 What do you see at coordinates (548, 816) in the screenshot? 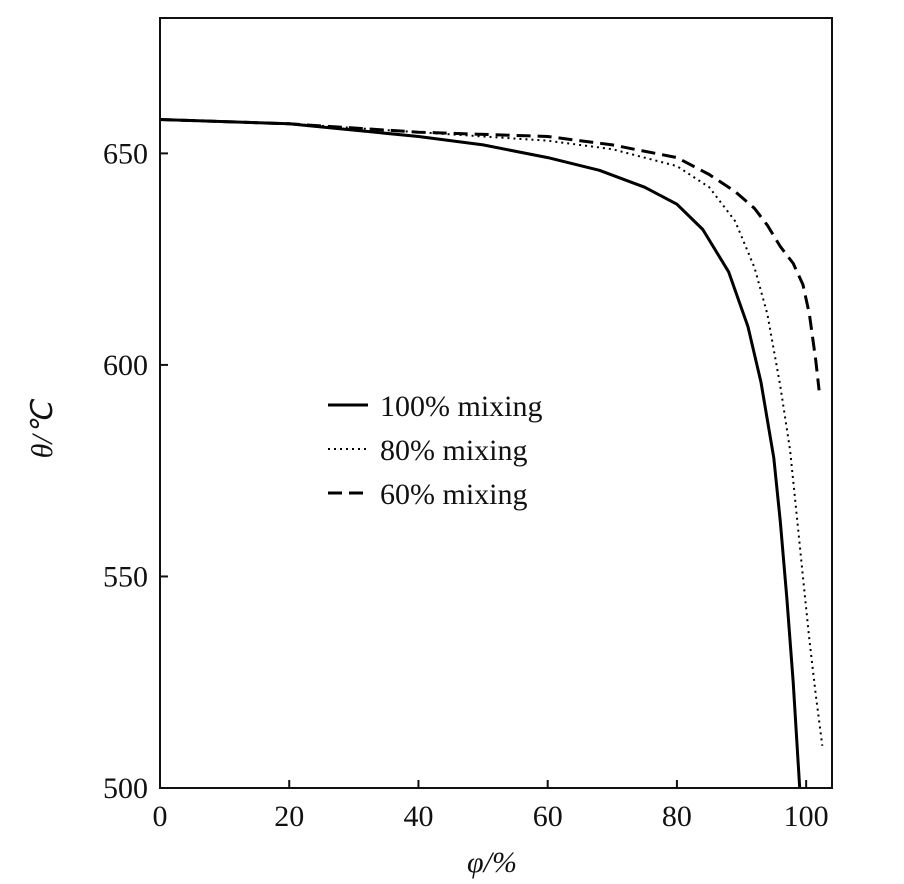
I see `x-tick-label: 60` at bounding box center [548, 816].